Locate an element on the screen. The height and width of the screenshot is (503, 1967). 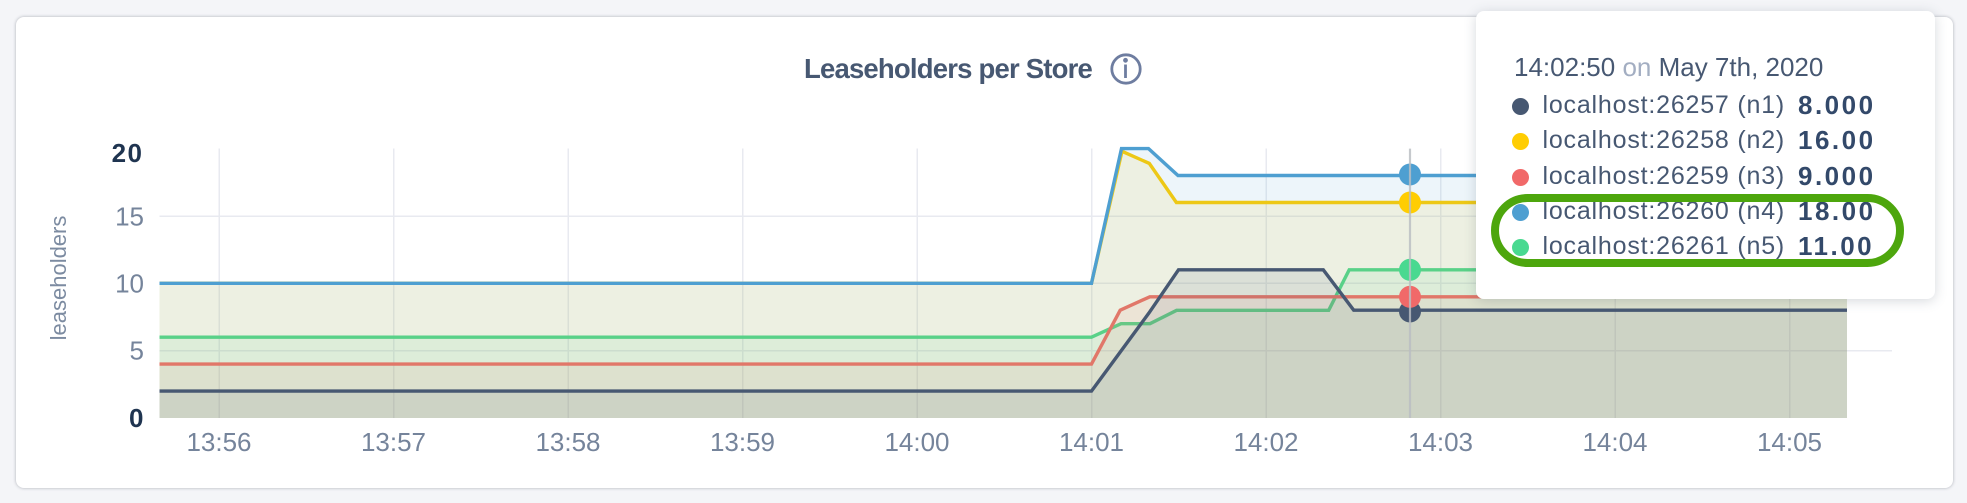
svg-text: Leaseholders per Store is located at coordinates (948, 68).